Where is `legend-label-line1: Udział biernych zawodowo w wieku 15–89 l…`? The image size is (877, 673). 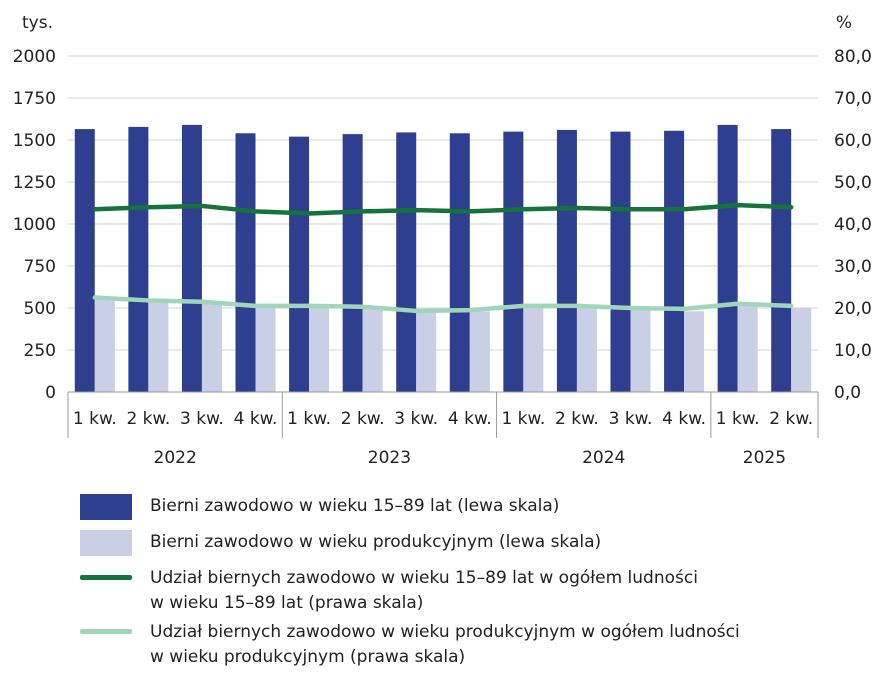 legend-label-line1: Udział biernych zawodowo w wieku 15–89 l… is located at coordinates (424, 578).